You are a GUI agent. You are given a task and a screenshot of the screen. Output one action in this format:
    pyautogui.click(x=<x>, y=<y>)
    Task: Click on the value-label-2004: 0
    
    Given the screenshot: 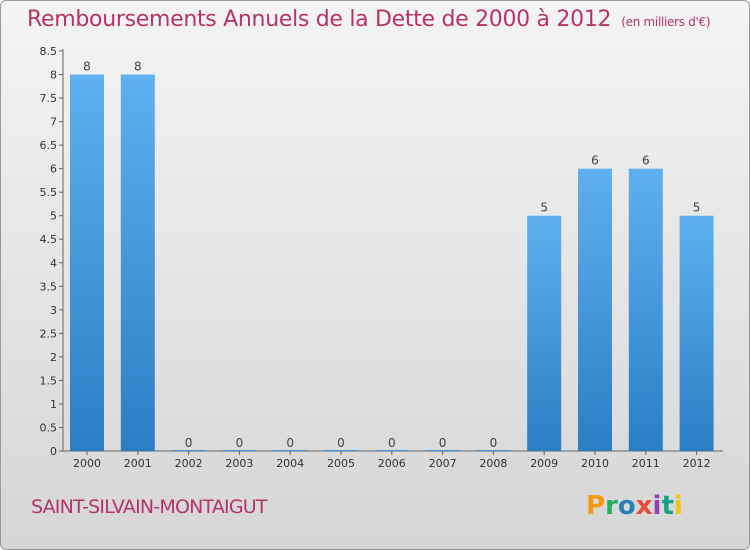 What is the action you would take?
    pyautogui.click(x=290, y=443)
    